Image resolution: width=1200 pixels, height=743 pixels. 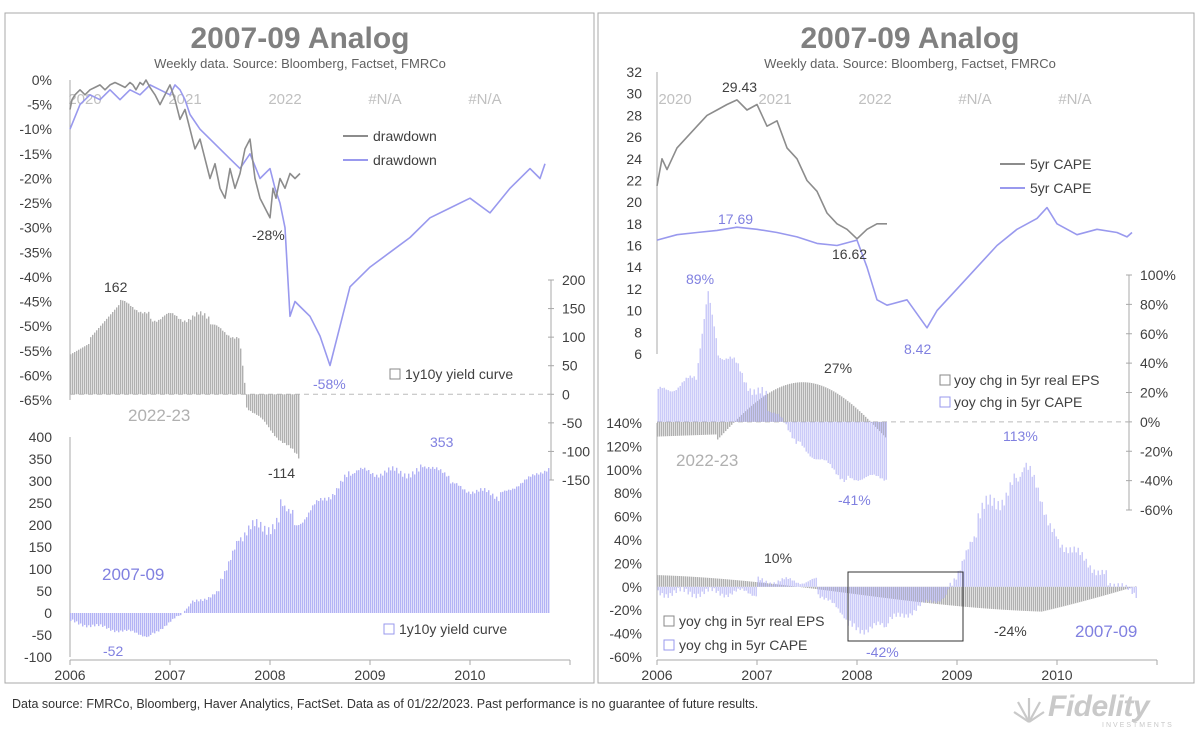 I want to click on top-axis-label-2: 2022, so click(x=874, y=99).